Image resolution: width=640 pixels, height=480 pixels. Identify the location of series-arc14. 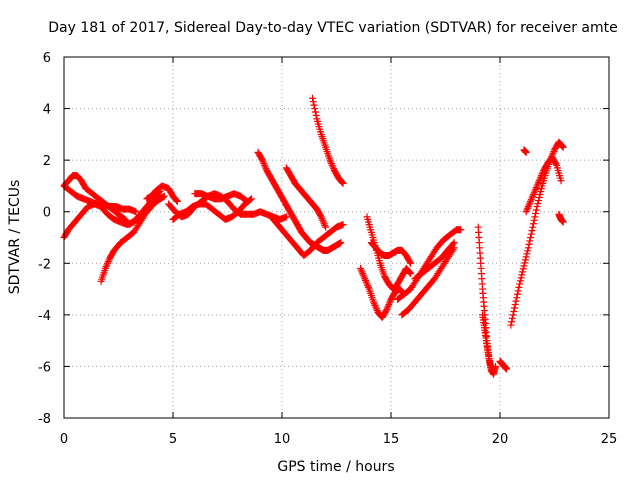
(389, 253).